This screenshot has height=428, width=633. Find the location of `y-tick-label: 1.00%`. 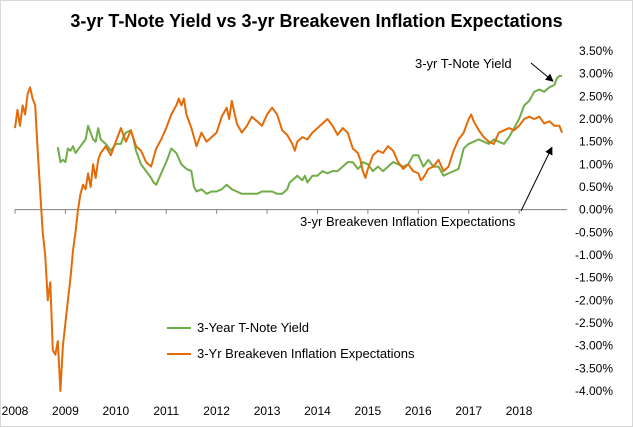

y-tick-label: 1.00% is located at coordinates (596, 164).